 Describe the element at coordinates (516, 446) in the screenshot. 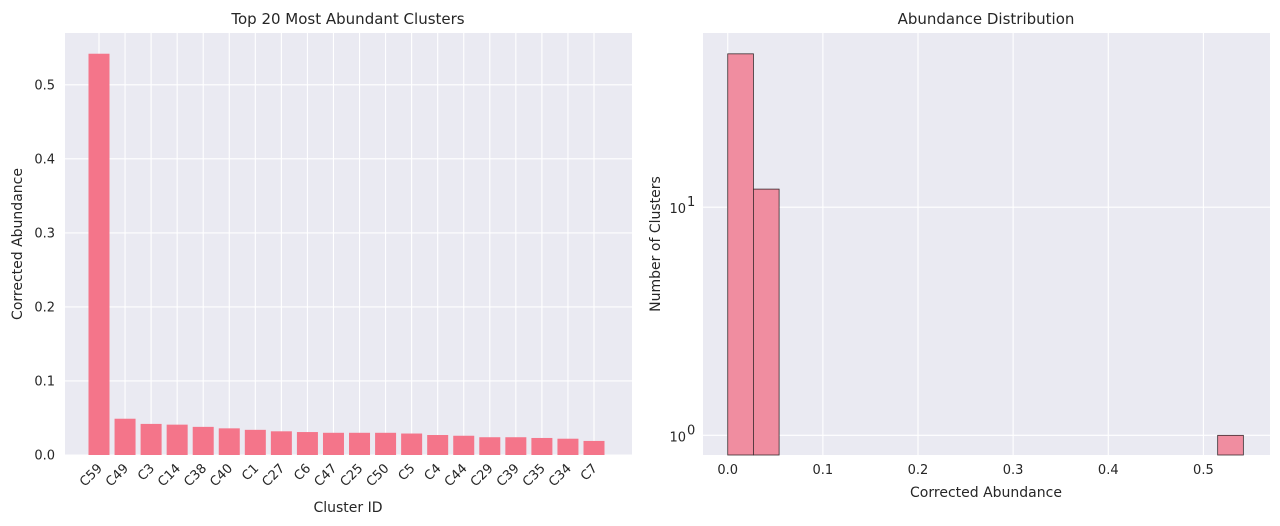

I see `bar-C39` at that location.